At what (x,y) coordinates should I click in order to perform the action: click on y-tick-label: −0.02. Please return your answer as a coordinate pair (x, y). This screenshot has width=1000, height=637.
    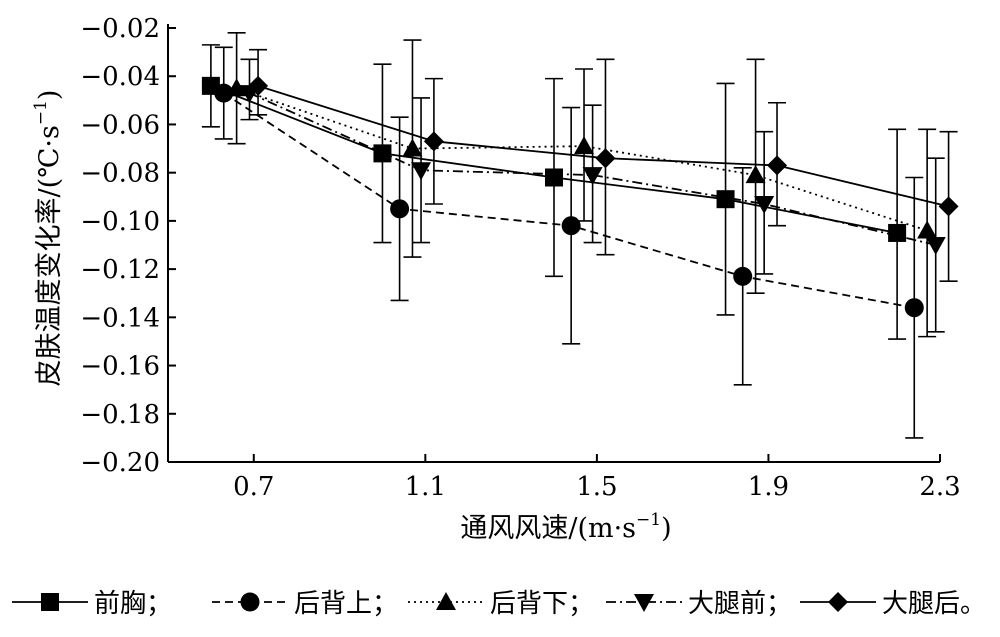
    Looking at the image, I should click on (120, 29).